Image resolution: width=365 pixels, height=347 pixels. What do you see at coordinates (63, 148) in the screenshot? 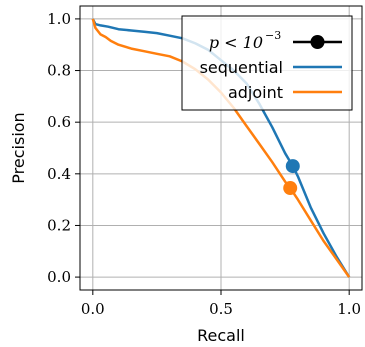
I see `y-axis-ticks: 0.0 0.2 0.4 0.6 0.8 1.0` at bounding box center [63, 148].